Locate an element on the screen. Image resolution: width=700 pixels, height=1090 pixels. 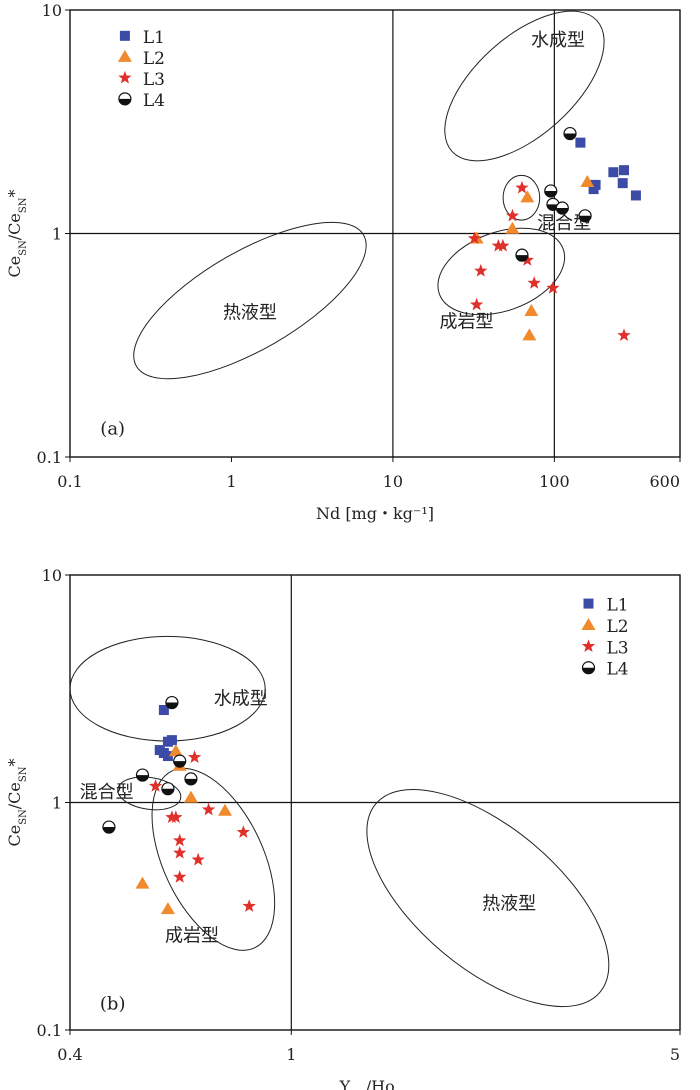
panel-label: (b) is located at coordinates (113, 1004).